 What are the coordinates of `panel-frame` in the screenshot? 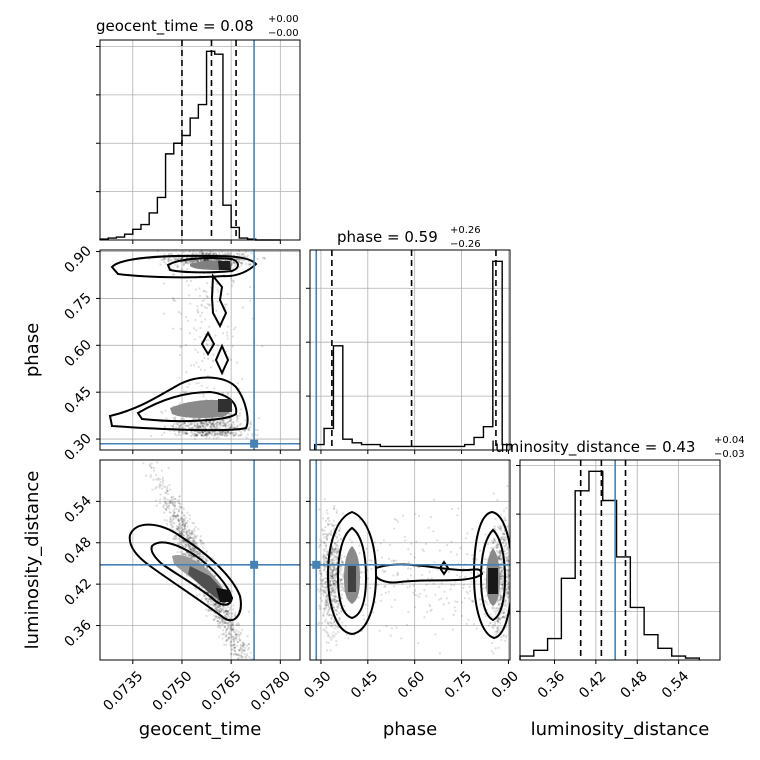 It's located at (200, 560).